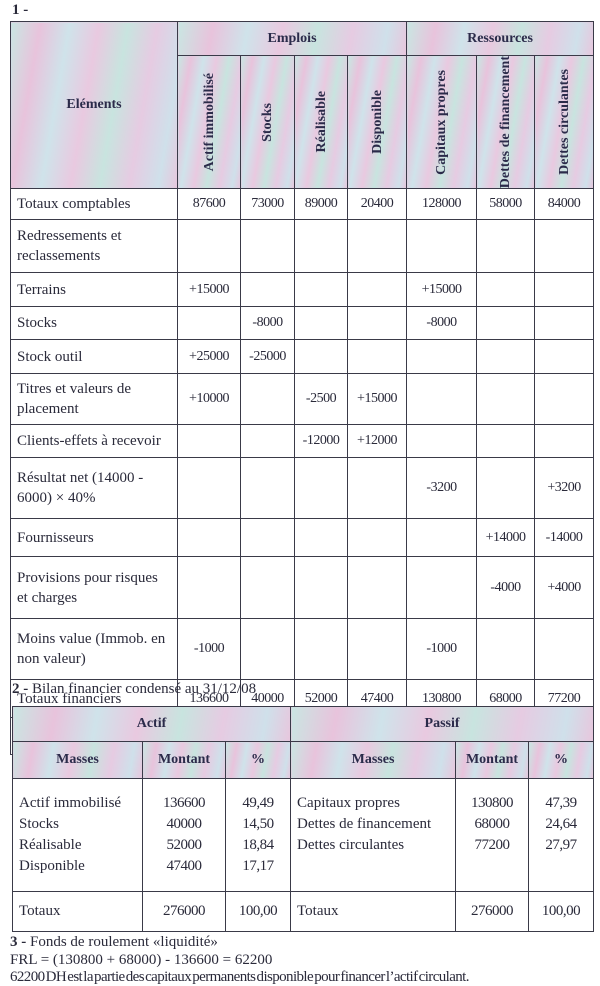 The image size is (600, 986). I want to click on cell-value: +10000, so click(209, 399).